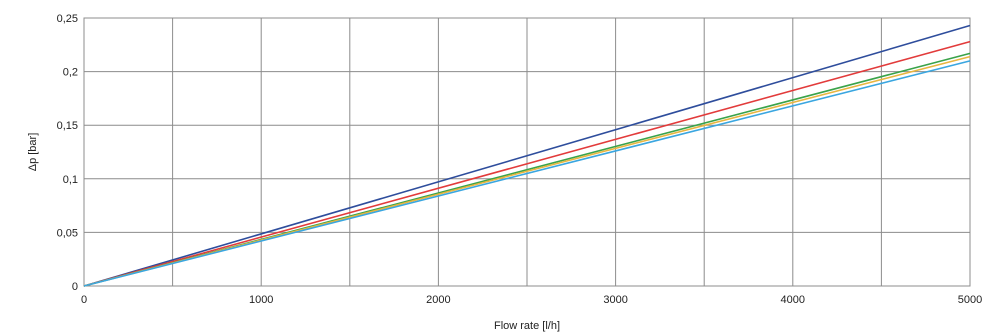  I want to click on x-tick-label: 1000, so click(261, 300).